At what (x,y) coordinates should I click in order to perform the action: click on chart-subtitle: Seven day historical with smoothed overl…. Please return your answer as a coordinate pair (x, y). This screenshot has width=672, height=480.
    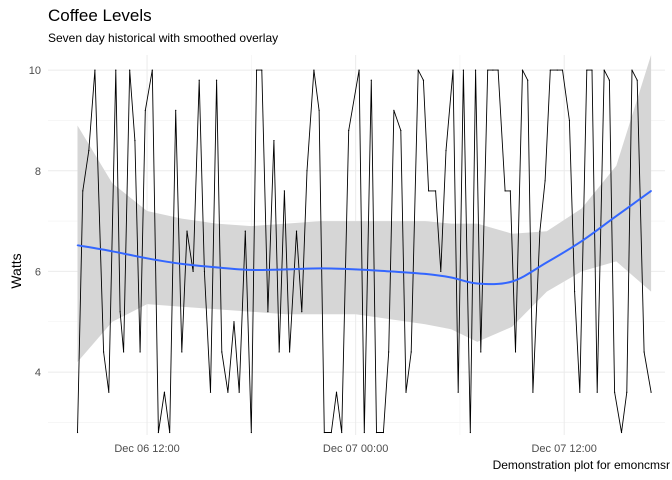
    Looking at the image, I should click on (163, 38).